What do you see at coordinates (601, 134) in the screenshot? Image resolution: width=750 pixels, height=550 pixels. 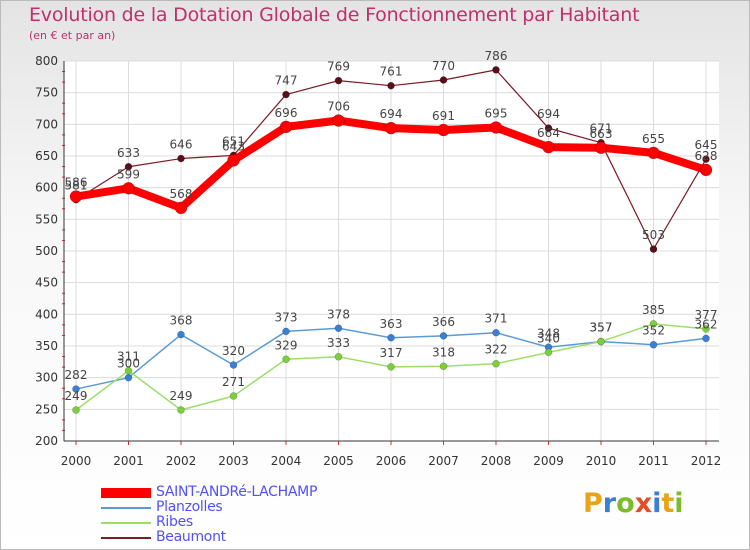 I see `data-label: 663` at bounding box center [601, 134].